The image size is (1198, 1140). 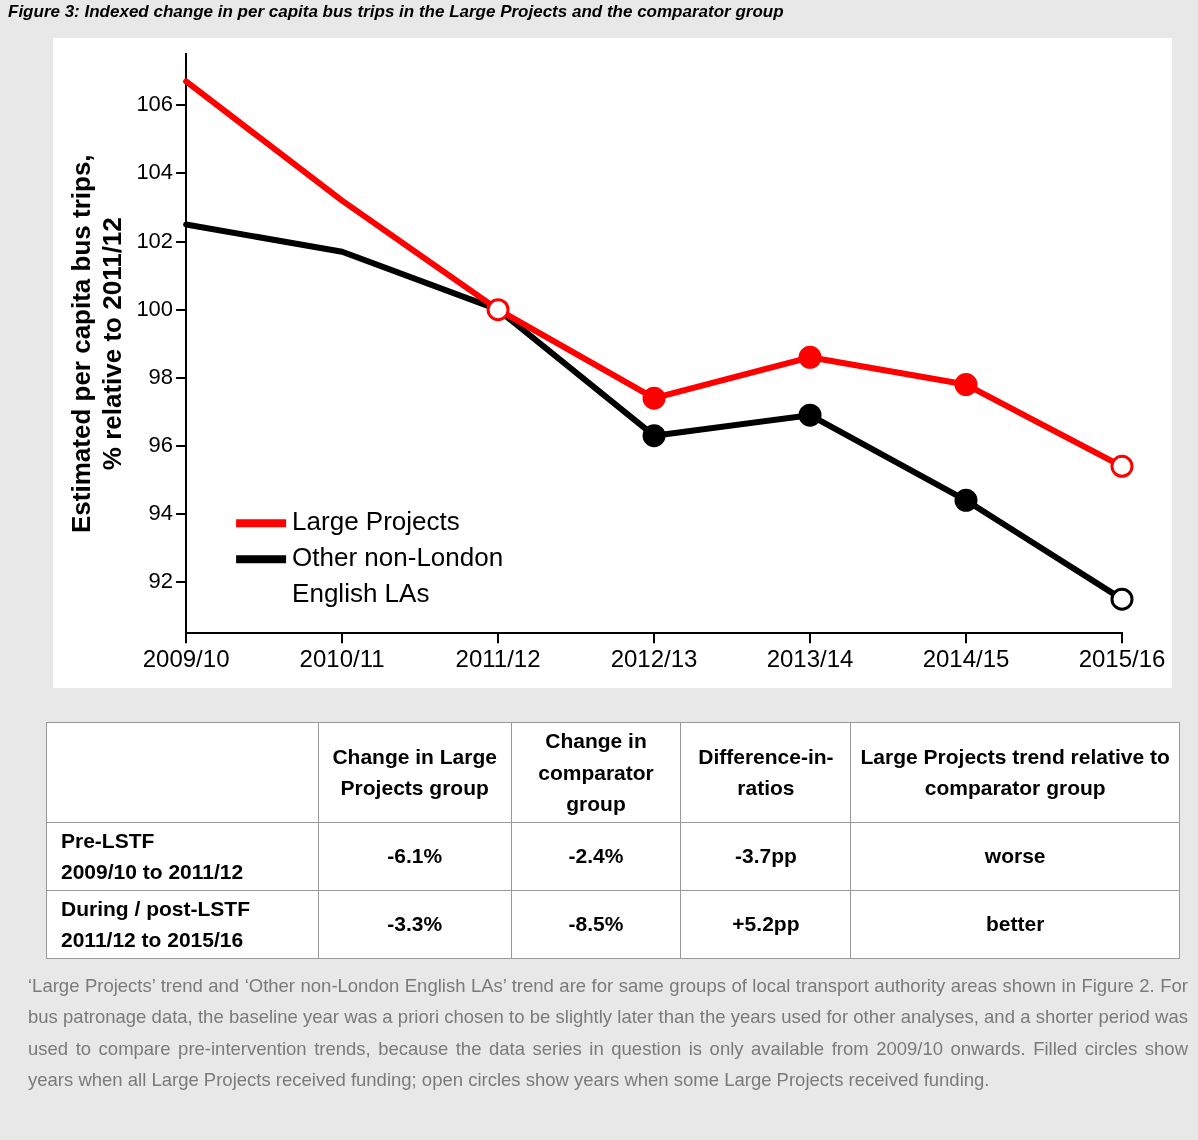 What do you see at coordinates (161, 581) in the screenshot?
I see `y-tick-label: 92` at bounding box center [161, 581].